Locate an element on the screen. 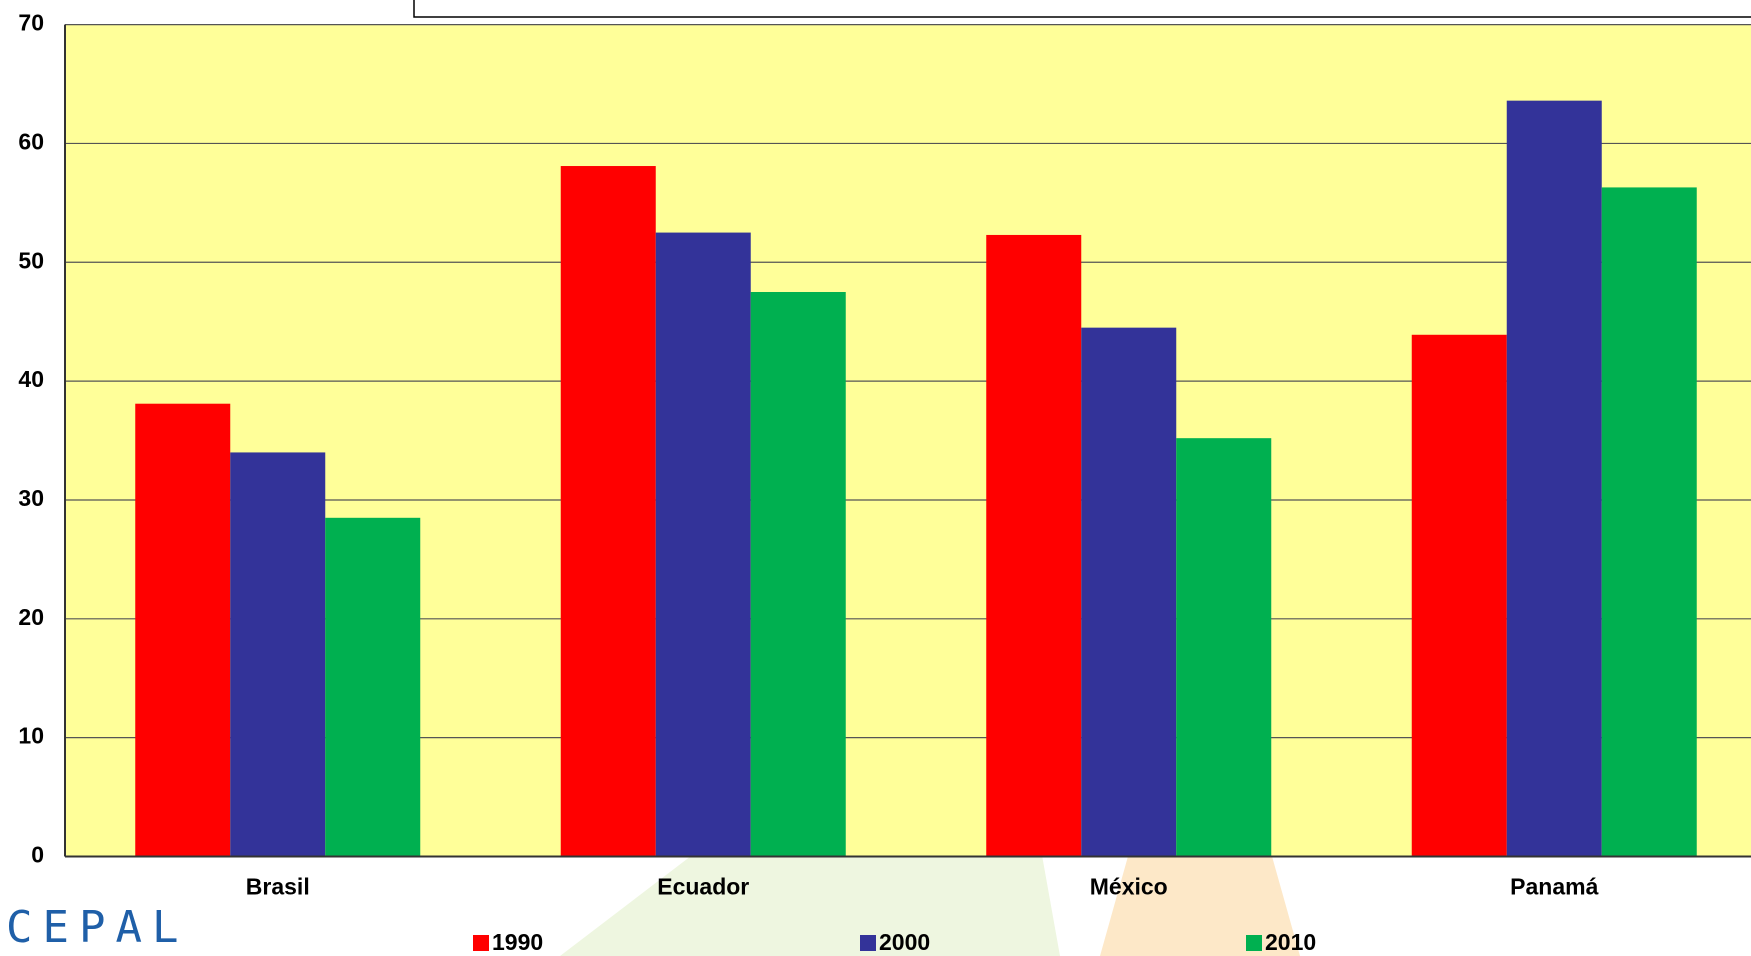 This screenshot has width=1751, height=956. y-tick-label: 30 is located at coordinates (31, 498).